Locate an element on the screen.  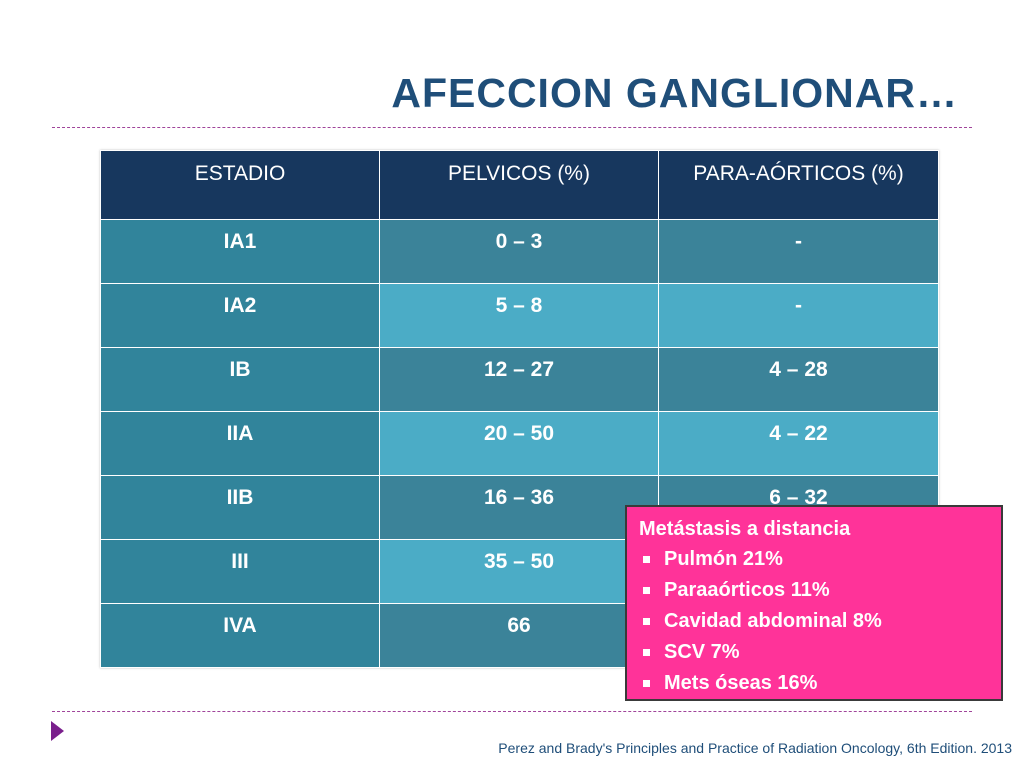
table-row: IA1 0 – 3 - is located at coordinates (519, 251).